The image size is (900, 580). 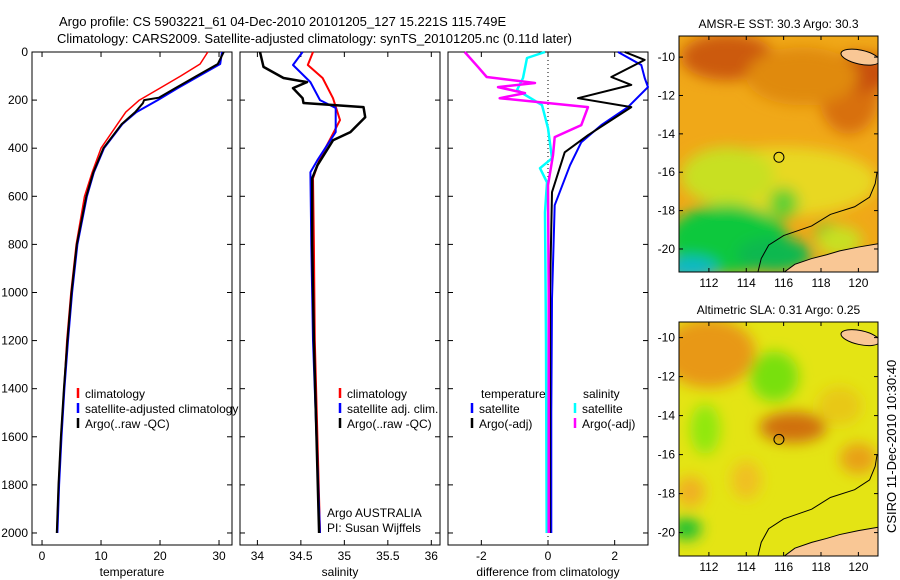 What do you see at coordinates (602, 409) in the screenshot?
I see `legend-label: satellite` at bounding box center [602, 409].